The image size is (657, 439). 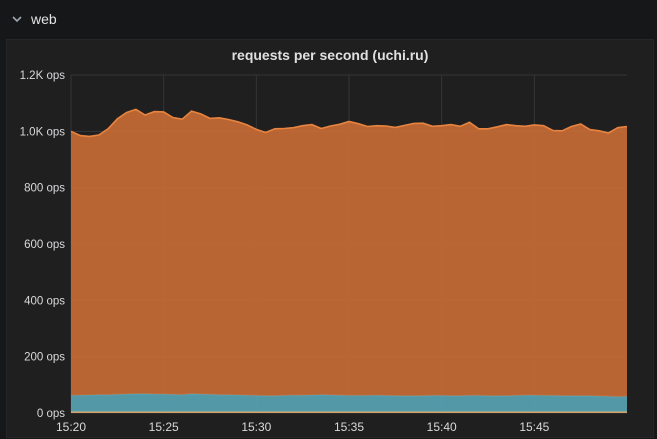 What do you see at coordinates (349, 427) in the screenshot?
I see `x-tick-label: 15:35` at bounding box center [349, 427].